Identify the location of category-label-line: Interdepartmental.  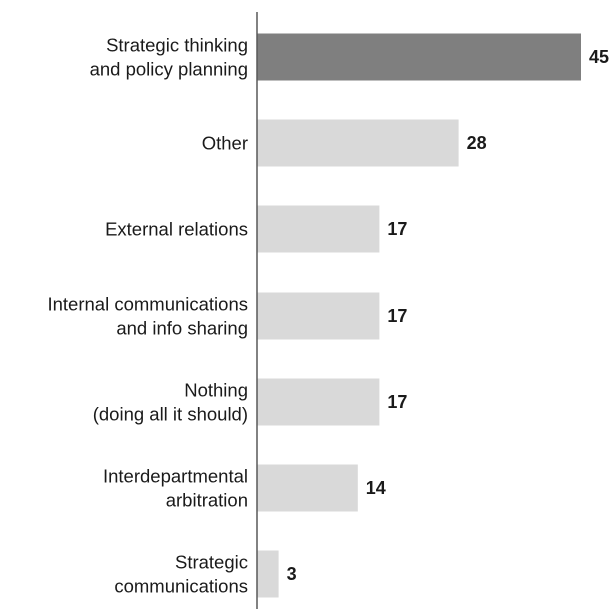
(175, 476).